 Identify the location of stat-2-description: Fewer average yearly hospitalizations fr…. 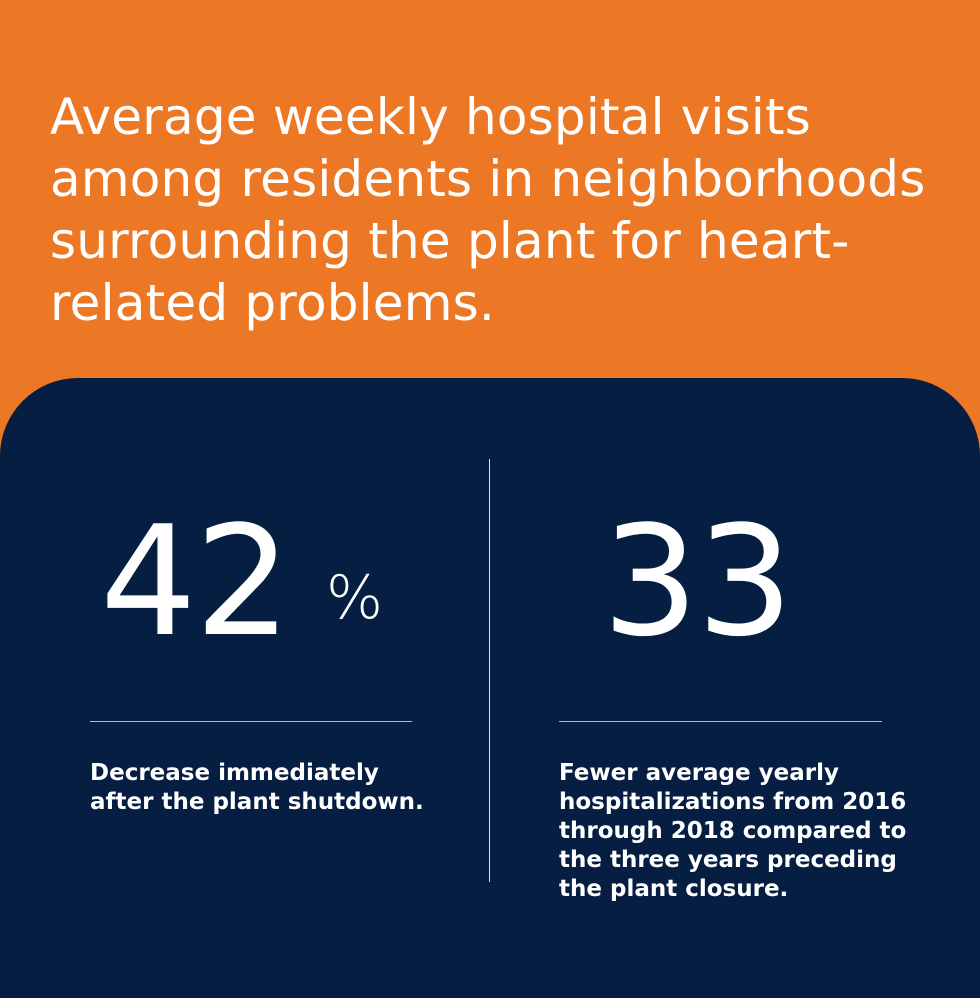
(733, 831).